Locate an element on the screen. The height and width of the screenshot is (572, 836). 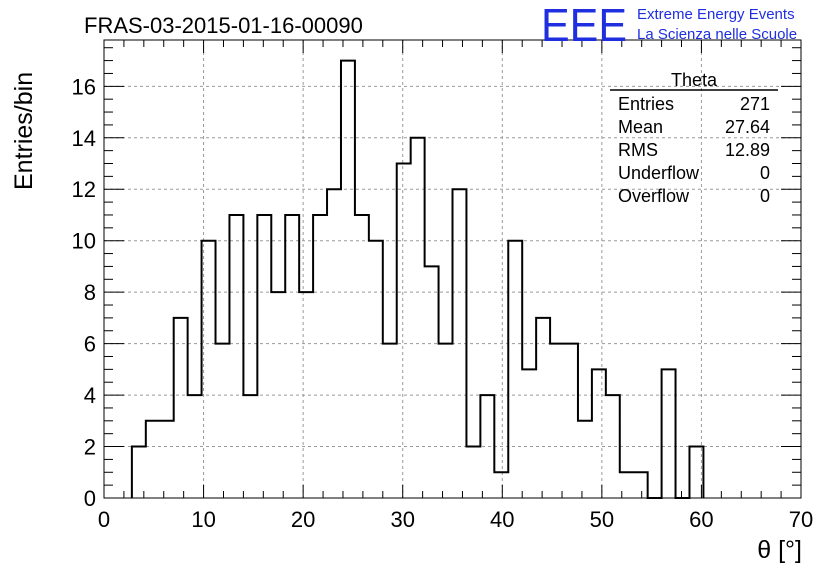
plot-title: FRAS-03-2015-01-16-00090 is located at coordinates (223, 25).